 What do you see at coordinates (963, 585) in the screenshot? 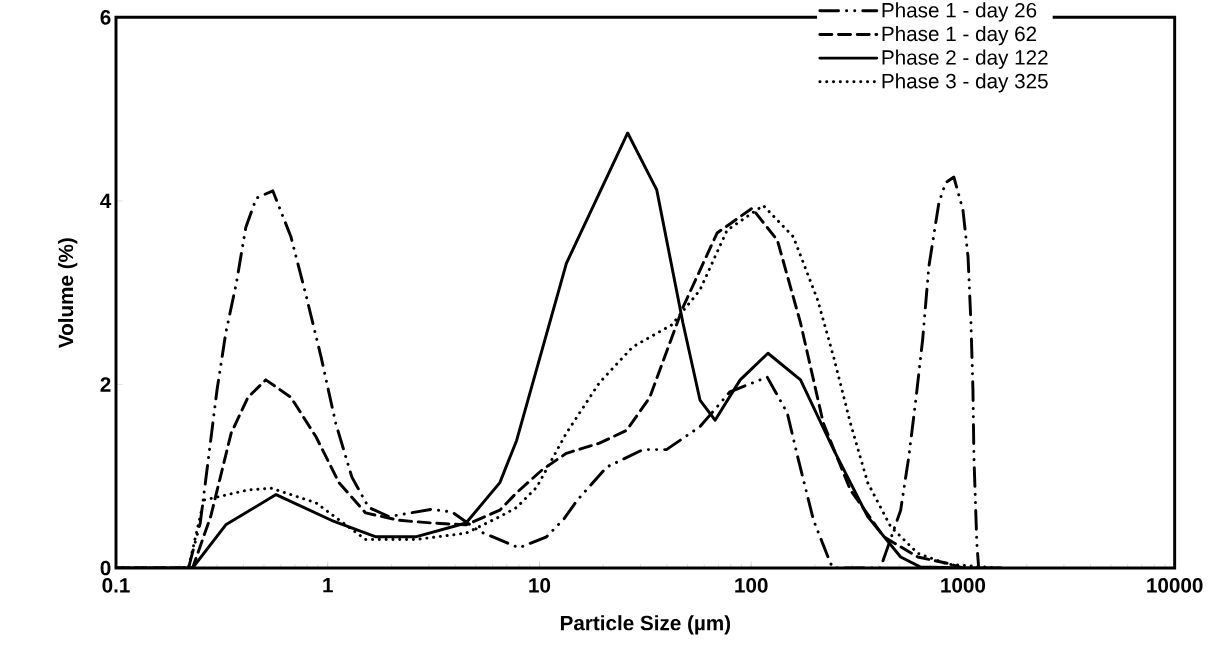
I see `x-tick-label: 1000` at bounding box center [963, 585].